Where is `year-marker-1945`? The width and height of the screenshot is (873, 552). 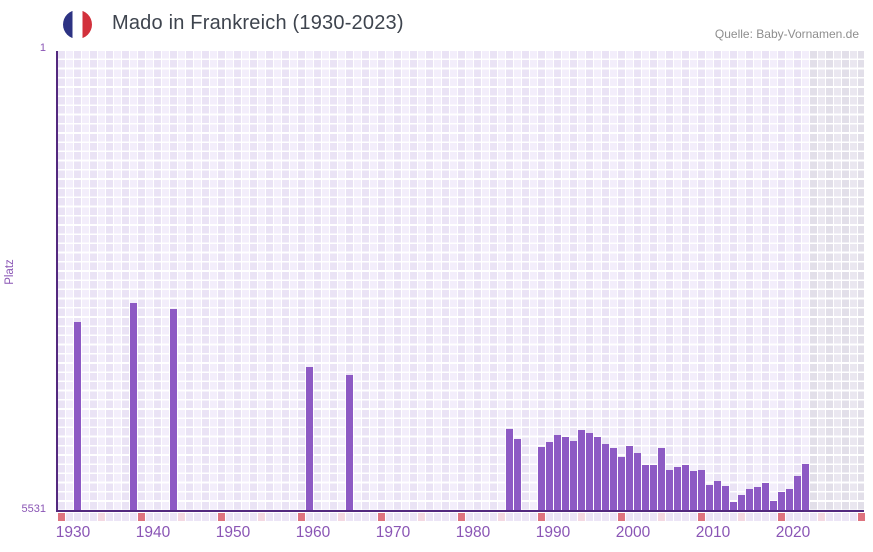
year-marker-1945 is located at coordinates (181, 517).